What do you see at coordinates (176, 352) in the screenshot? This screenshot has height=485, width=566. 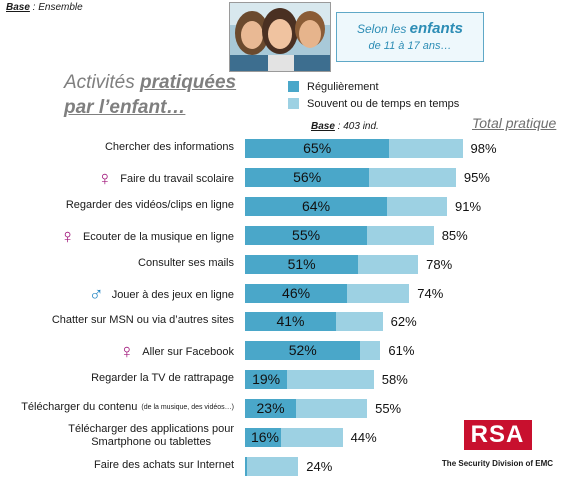 I see `category-label: ♀ Aller sur Facebook` at bounding box center [176, 352].